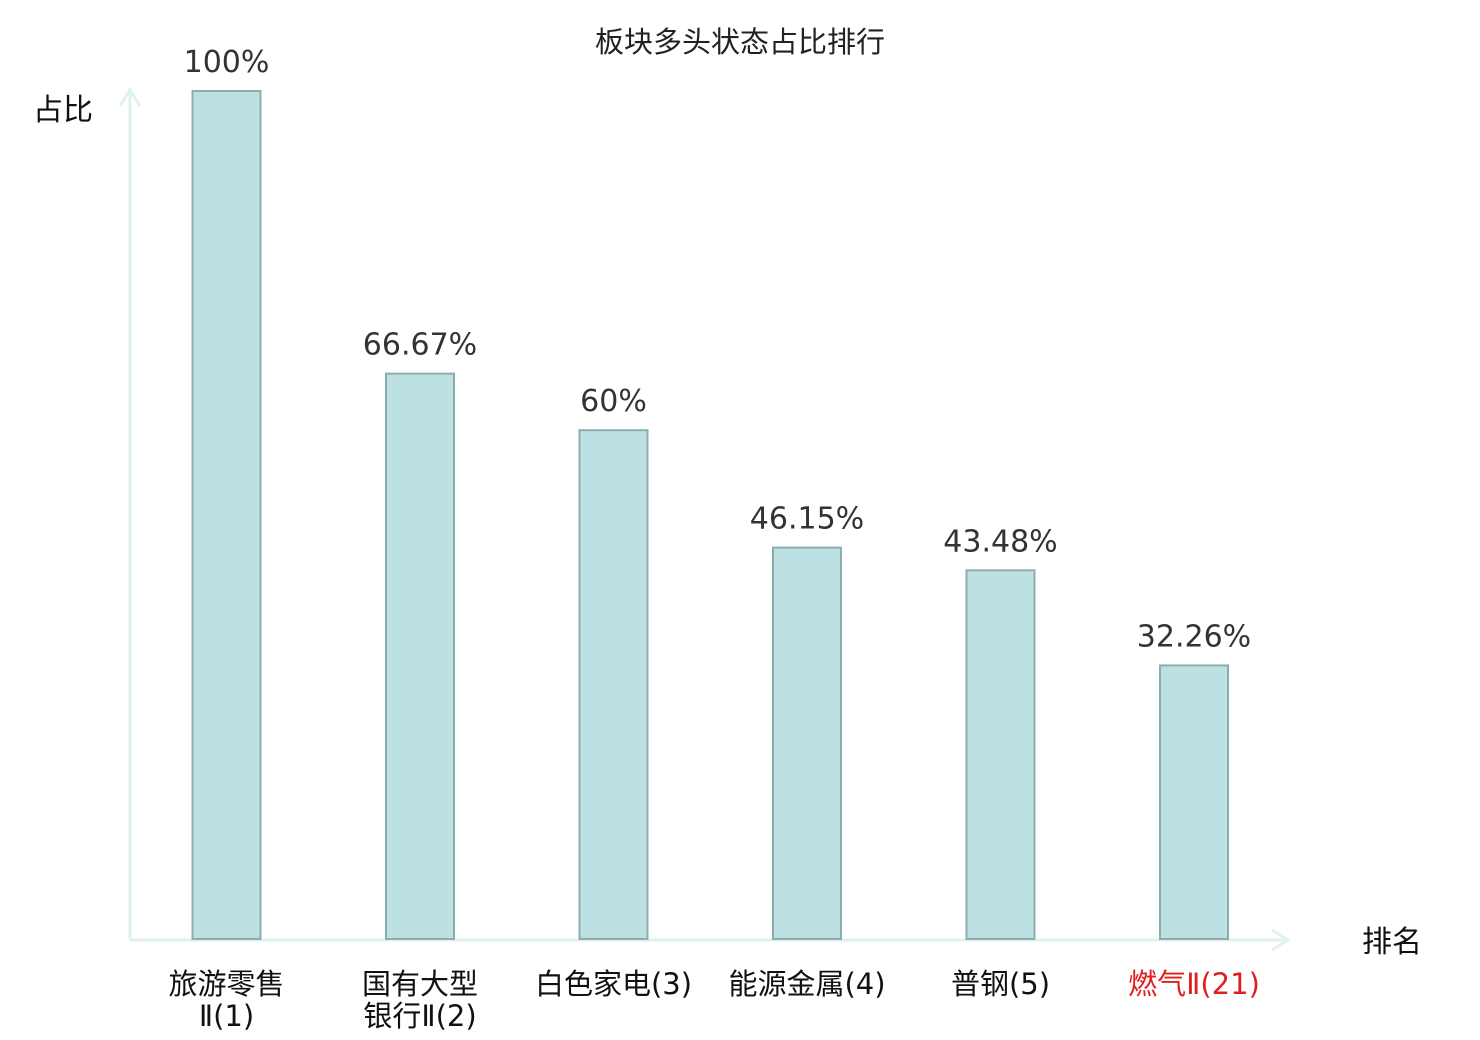  I want to click on category-label-line: 白色家电(3), so click(613, 984).